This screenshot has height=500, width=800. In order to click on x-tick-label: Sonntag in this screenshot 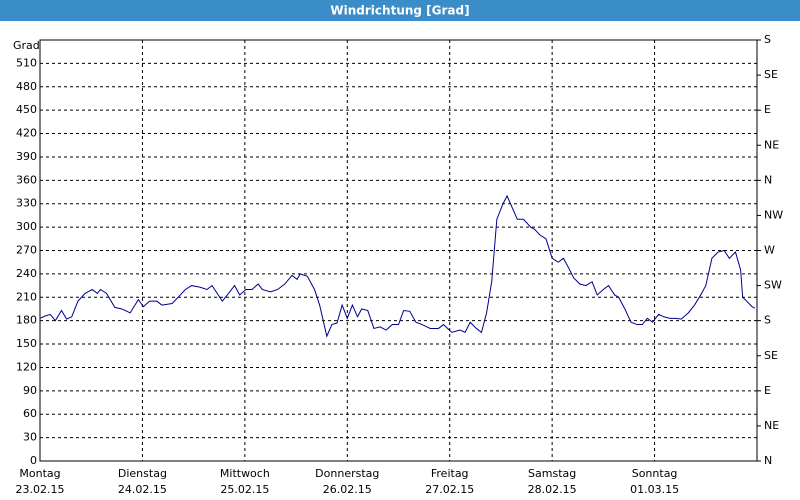, I will do `click(655, 473)`.